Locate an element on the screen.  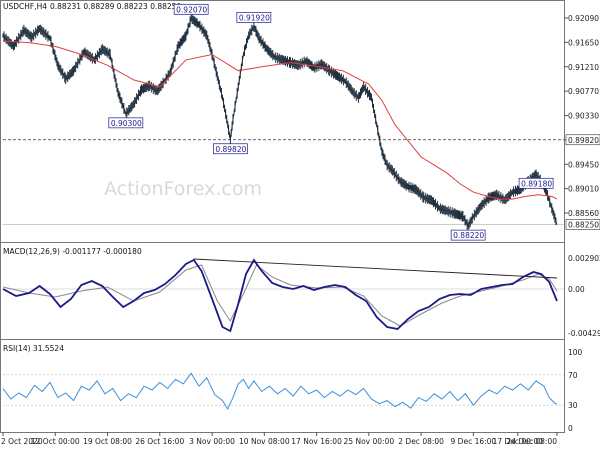
macd-tick-label: -0.004297 is located at coordinates (584, 333).